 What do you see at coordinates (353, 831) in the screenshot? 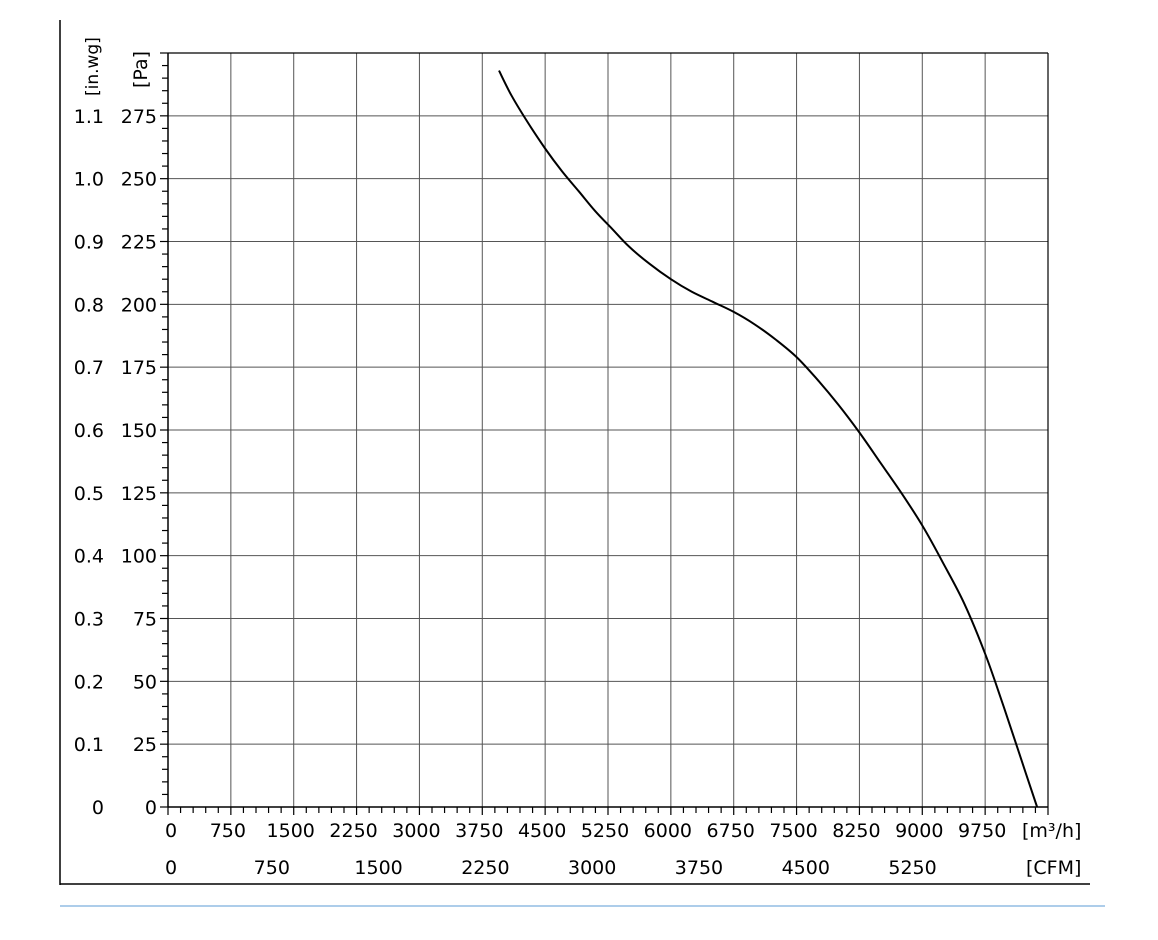
I see `x-tick-label-m3h: 2250` at bounding box center [353, 831].